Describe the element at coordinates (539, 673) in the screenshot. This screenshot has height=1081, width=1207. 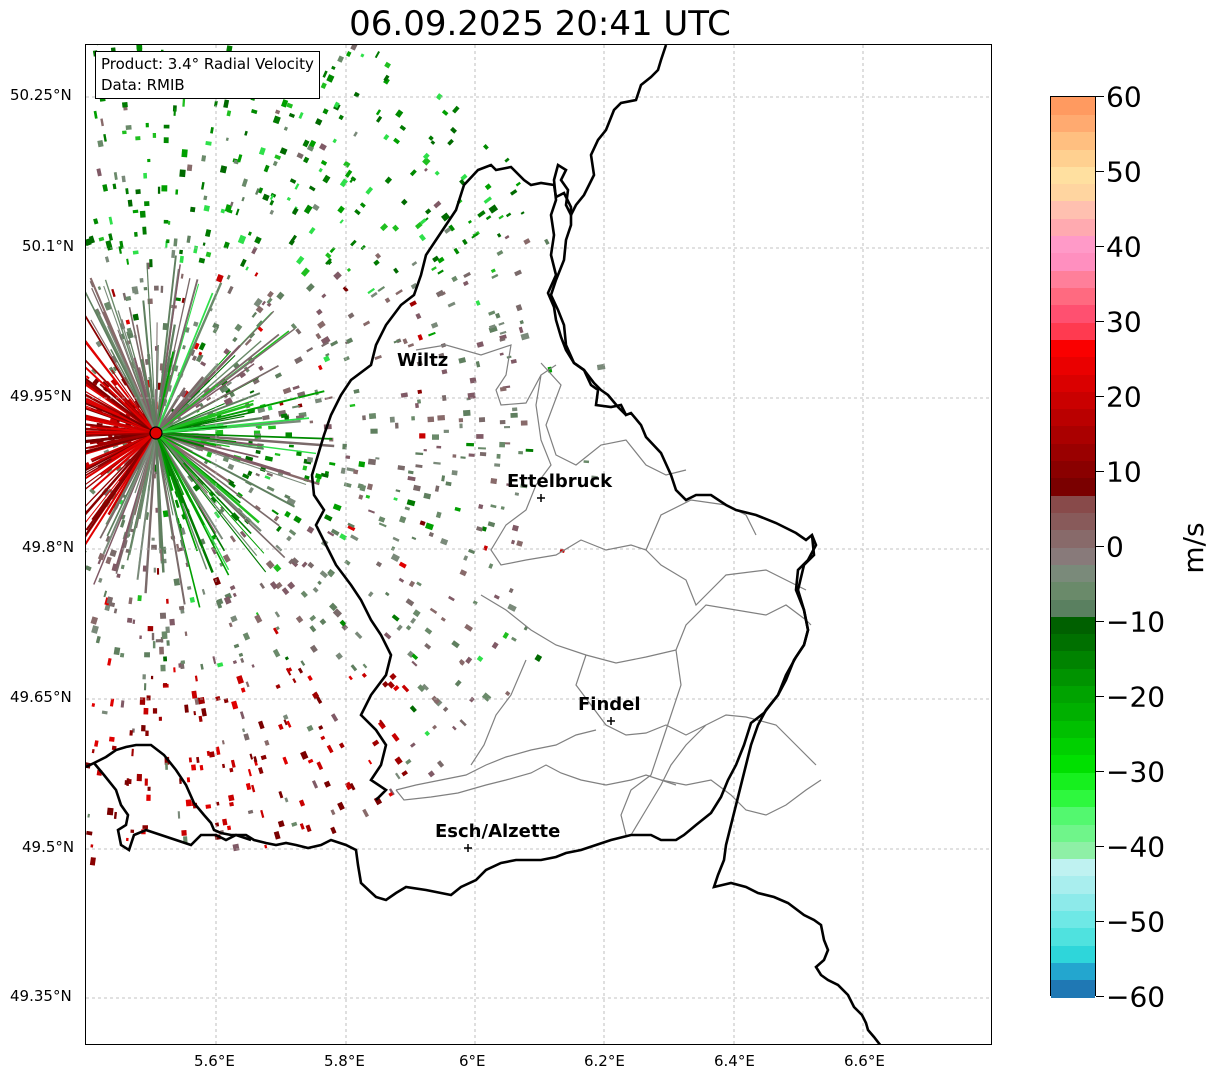
I see `city-markers` at that location.